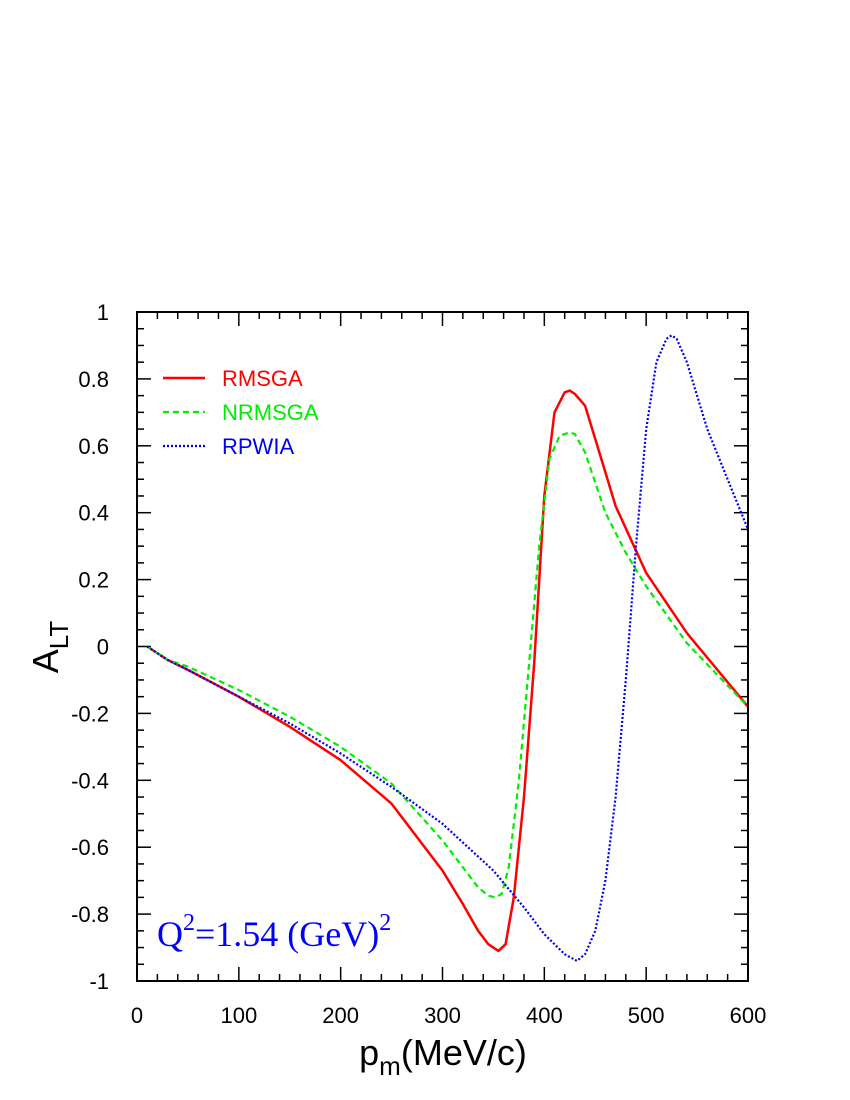  What do you see at coordinates (646, 1015) in the screenshot?
I see `x-tick-label: 500` at bounding box center [646, 1015].